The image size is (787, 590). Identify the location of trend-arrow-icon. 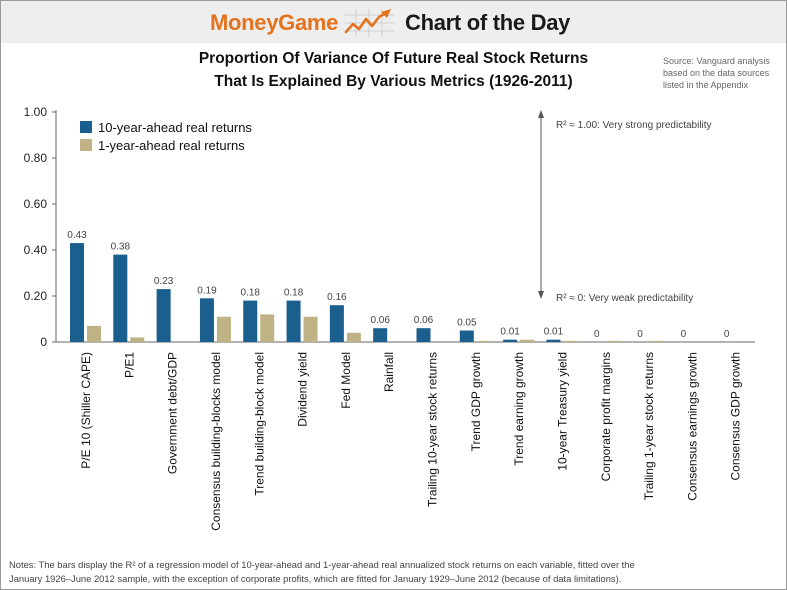
(369, 23).